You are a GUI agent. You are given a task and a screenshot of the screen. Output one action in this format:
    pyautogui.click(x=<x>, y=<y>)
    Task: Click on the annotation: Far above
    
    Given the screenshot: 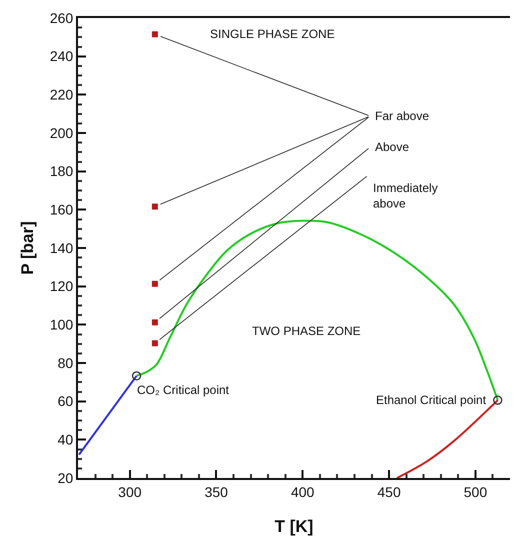 What is the action you would take?
    pyautogui.click(x=402, y=116)
    